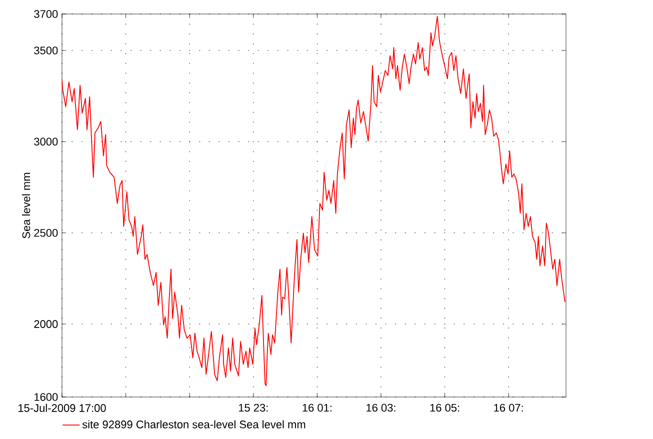 This screenshot has width=653, height=439. What do you see at coordinates (46, 232) in the screenshot?
I see `y-tick-label: 2500` at bounding box center [46, 232].